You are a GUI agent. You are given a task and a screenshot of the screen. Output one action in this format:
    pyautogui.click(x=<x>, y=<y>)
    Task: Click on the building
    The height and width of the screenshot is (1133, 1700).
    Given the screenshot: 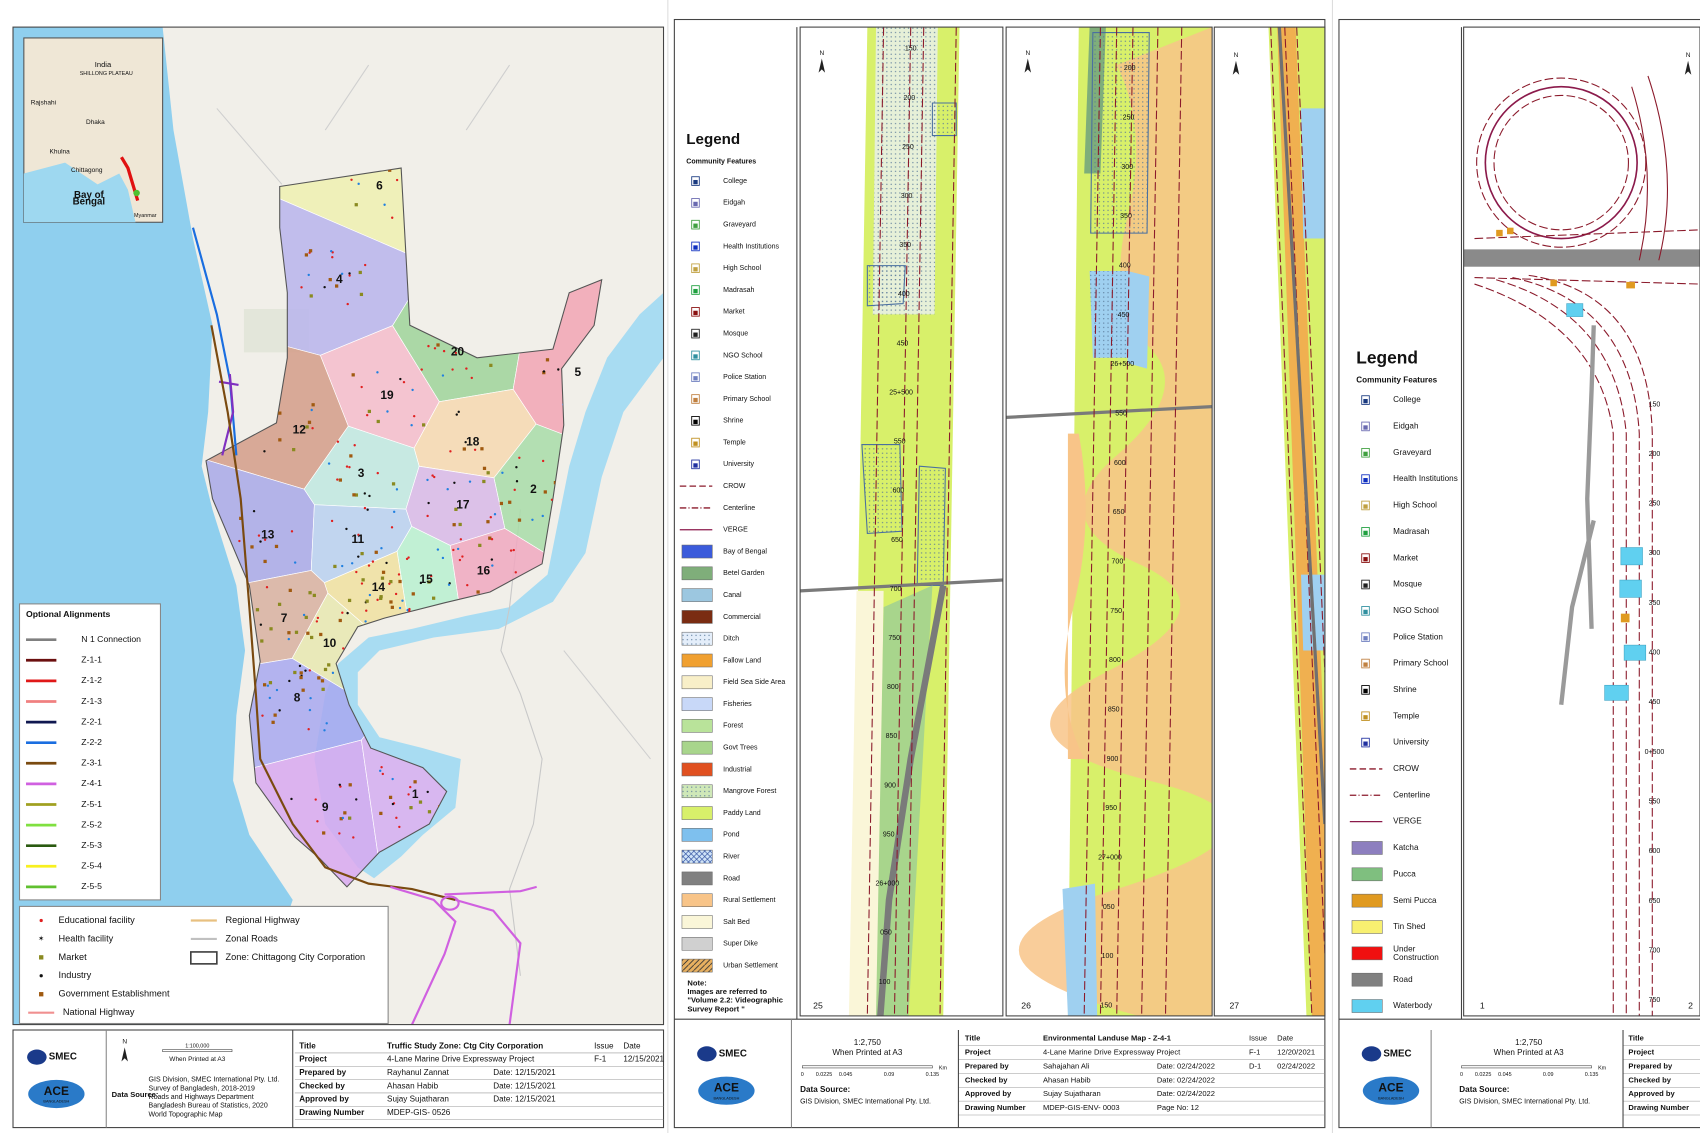 What is the action you would take?
    pyautogui.click(x=1510, y=231)
    